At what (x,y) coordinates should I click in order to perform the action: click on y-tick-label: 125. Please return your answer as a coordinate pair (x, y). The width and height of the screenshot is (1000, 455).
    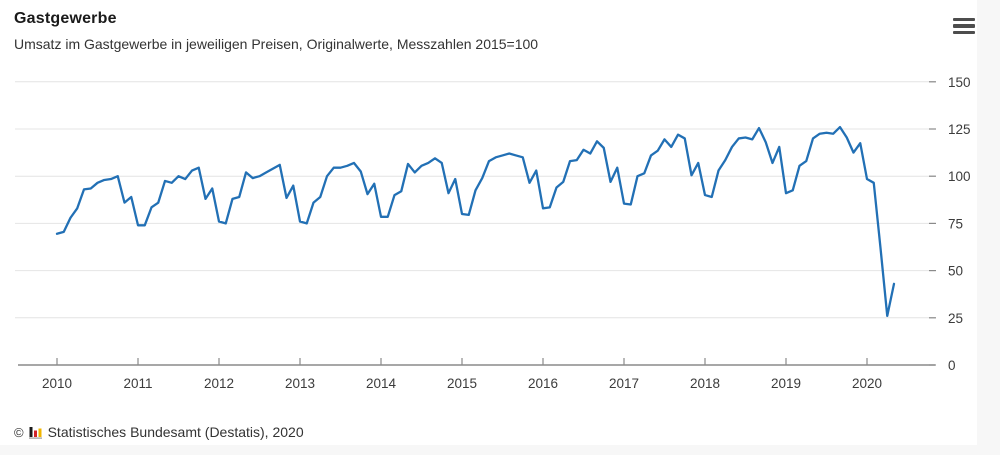
    Looking at the image, I should click on (959, 129).